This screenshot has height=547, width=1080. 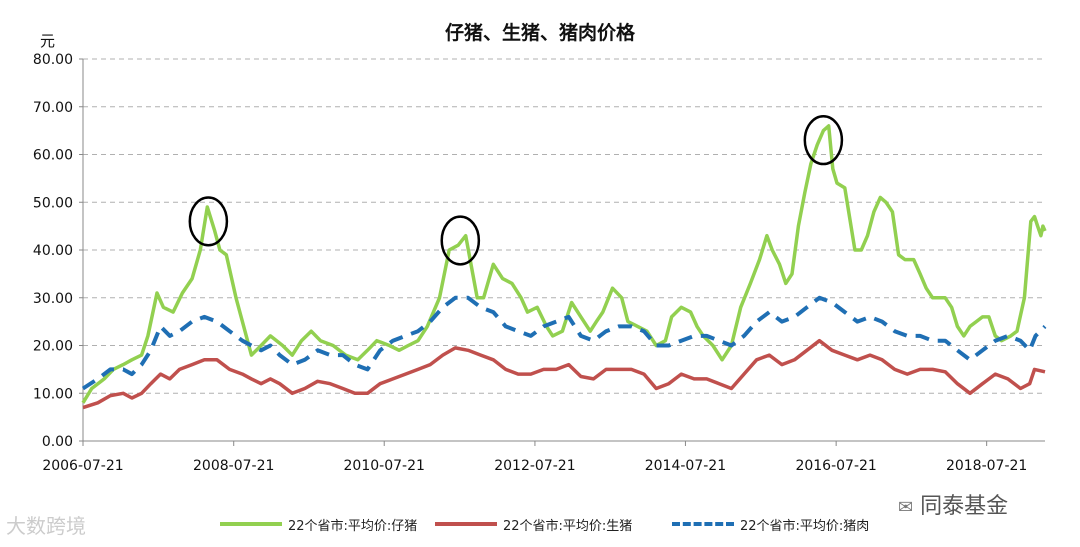 I want to click on x-tick-label: 2008-07-21, so click(x=233, y=466).